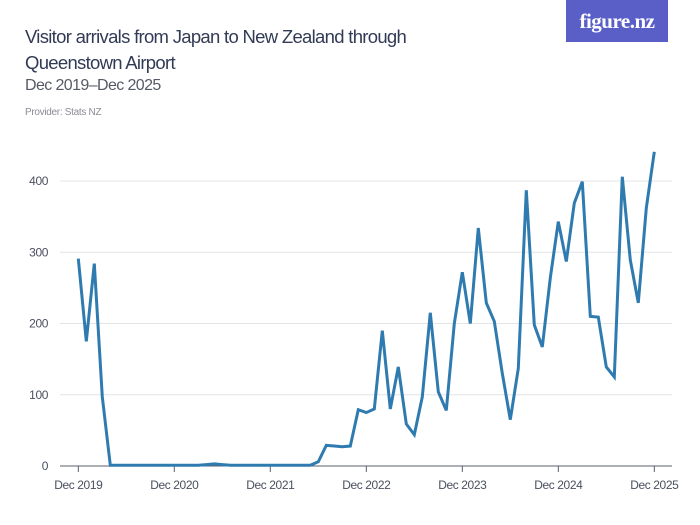 Image resolution: width=700 pixels, height=525 pixels. Describe the element at coordinates (366, 485) in the screenshot. I see `x-tick-label: Dec 2022` at that location.